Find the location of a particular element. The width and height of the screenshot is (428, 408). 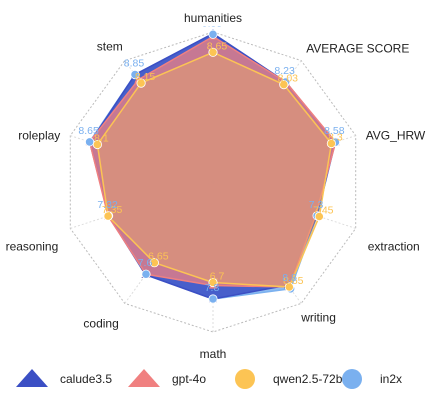

marker-qwen2.5-72b-AVERAGE SCORE is located at coordinates (284, 85).